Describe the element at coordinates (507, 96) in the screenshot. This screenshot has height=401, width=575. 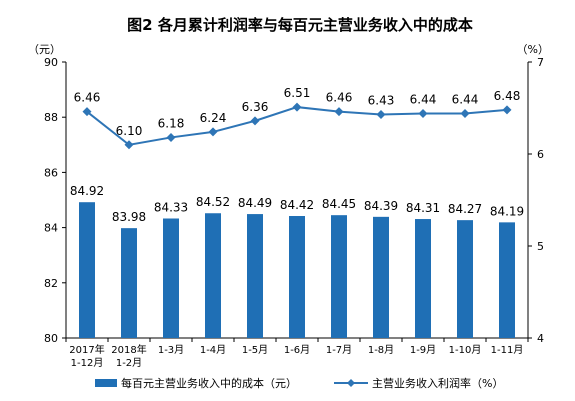
I see `line-value-label: 6.48` at that location.